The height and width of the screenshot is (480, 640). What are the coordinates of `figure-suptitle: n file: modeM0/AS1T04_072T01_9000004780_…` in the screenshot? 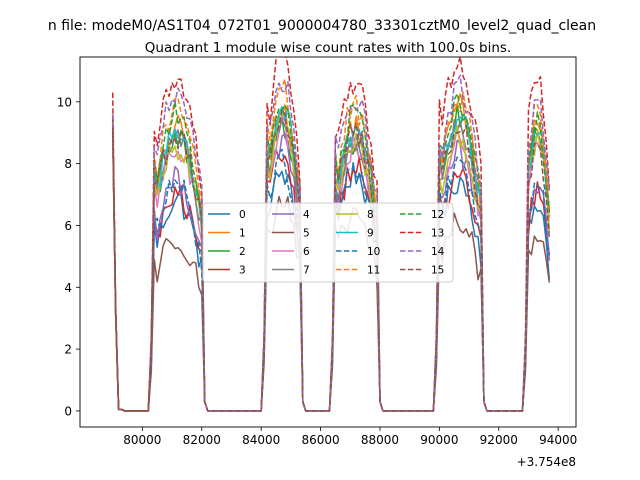 It's located at (322, 26).